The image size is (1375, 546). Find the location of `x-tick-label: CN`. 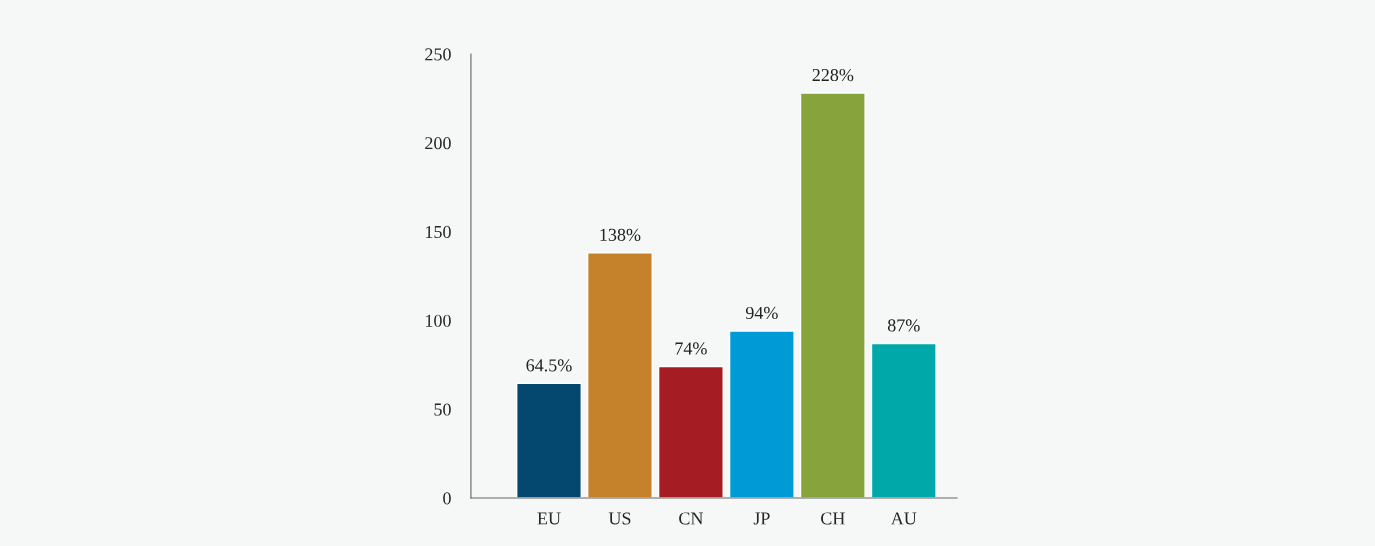

x-tick-label: CN is located at coordinates (691, 518).